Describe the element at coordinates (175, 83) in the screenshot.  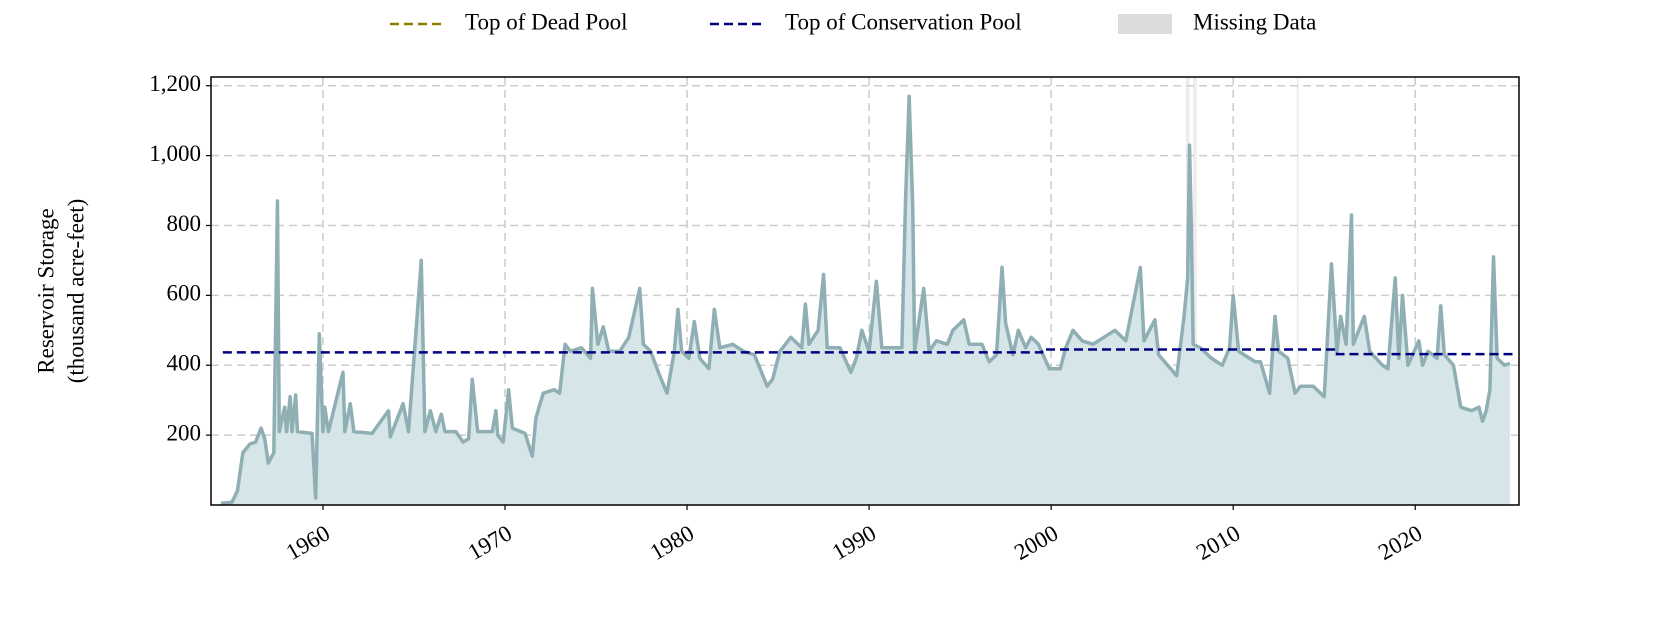
I see `y-tick-label: 1,200` at that location.